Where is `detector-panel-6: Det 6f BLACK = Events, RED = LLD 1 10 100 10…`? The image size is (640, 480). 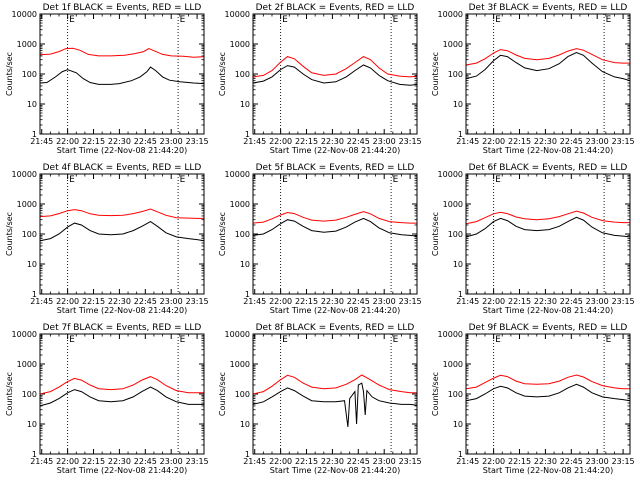 detector-panel-6: Det 6f BLACK = Events, RED = LLD 1 10 100 10… is located at coordinates (533, 239).